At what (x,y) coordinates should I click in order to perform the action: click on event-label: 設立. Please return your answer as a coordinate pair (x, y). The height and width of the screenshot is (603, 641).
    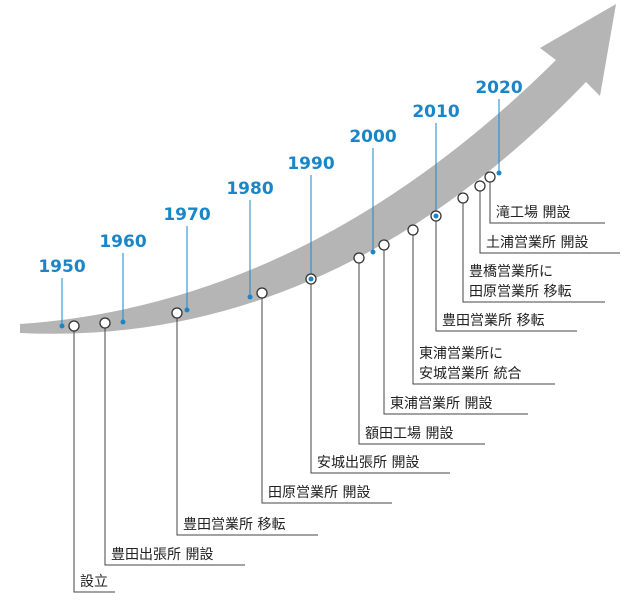
    Looking at the image, I should click on (94, 582).